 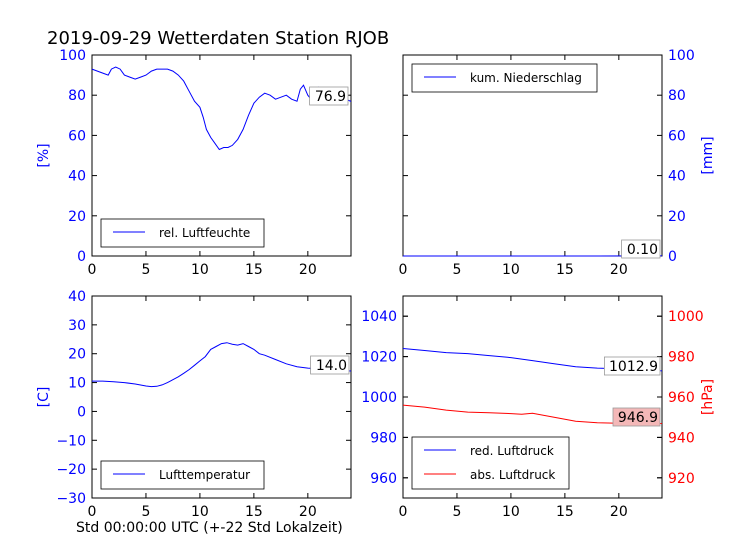 I want to click on last-value-abs-label: 946.9, so click(x=638, y=418).